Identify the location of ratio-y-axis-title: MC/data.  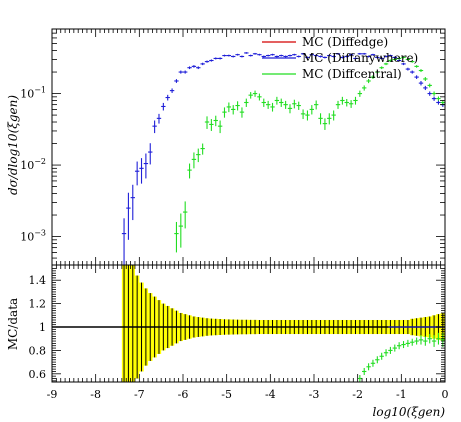
(13, 324).